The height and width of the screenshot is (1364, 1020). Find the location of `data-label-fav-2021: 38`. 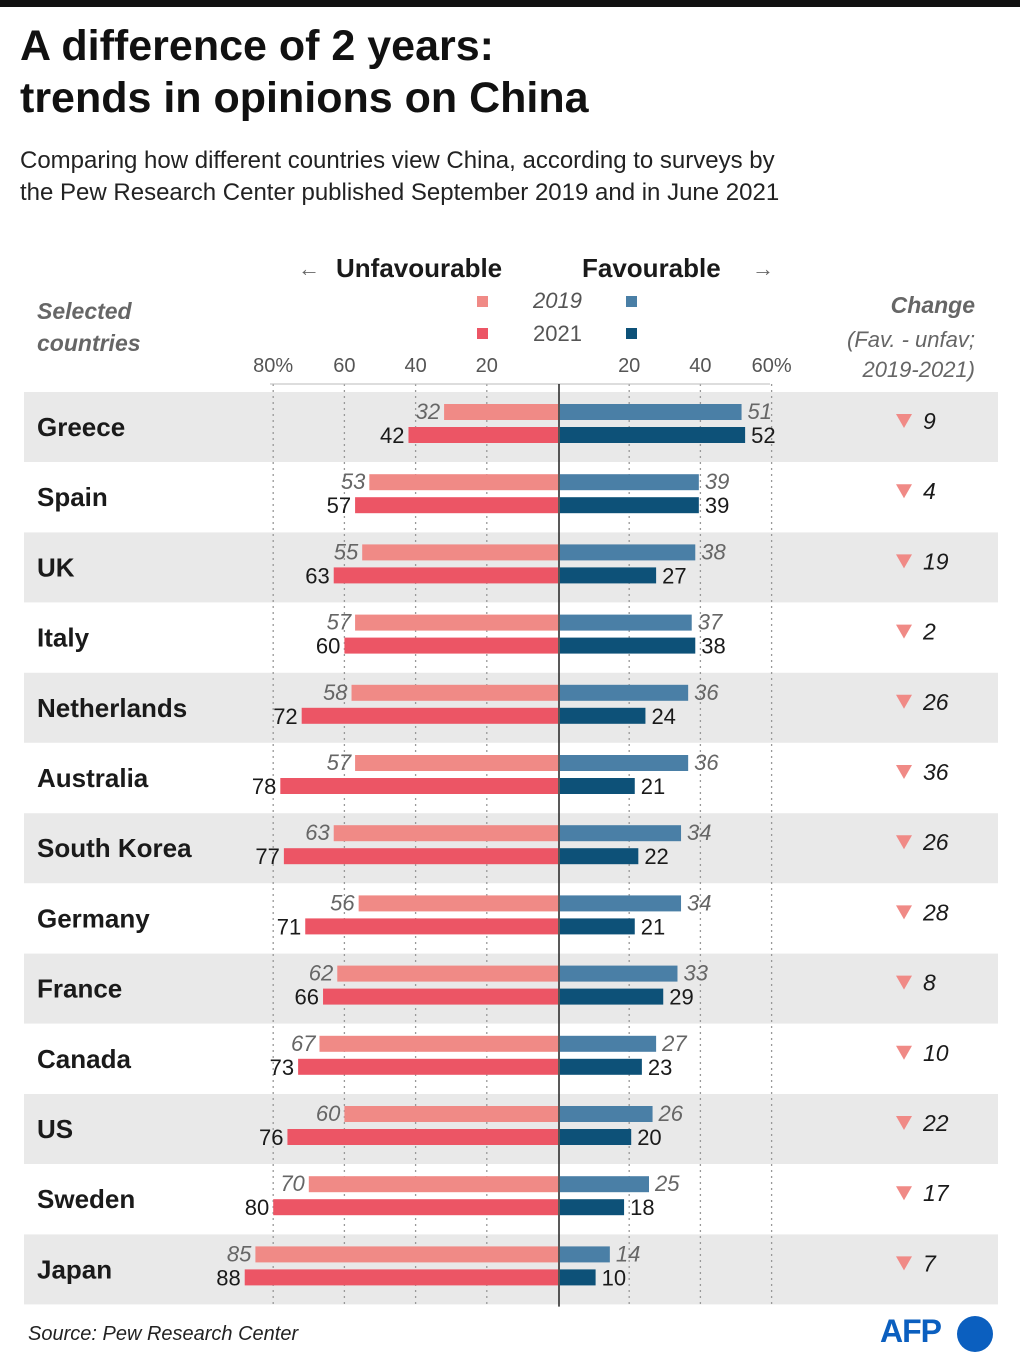

data-label-fav-2021: 38 is located at coordinates (713, 646).